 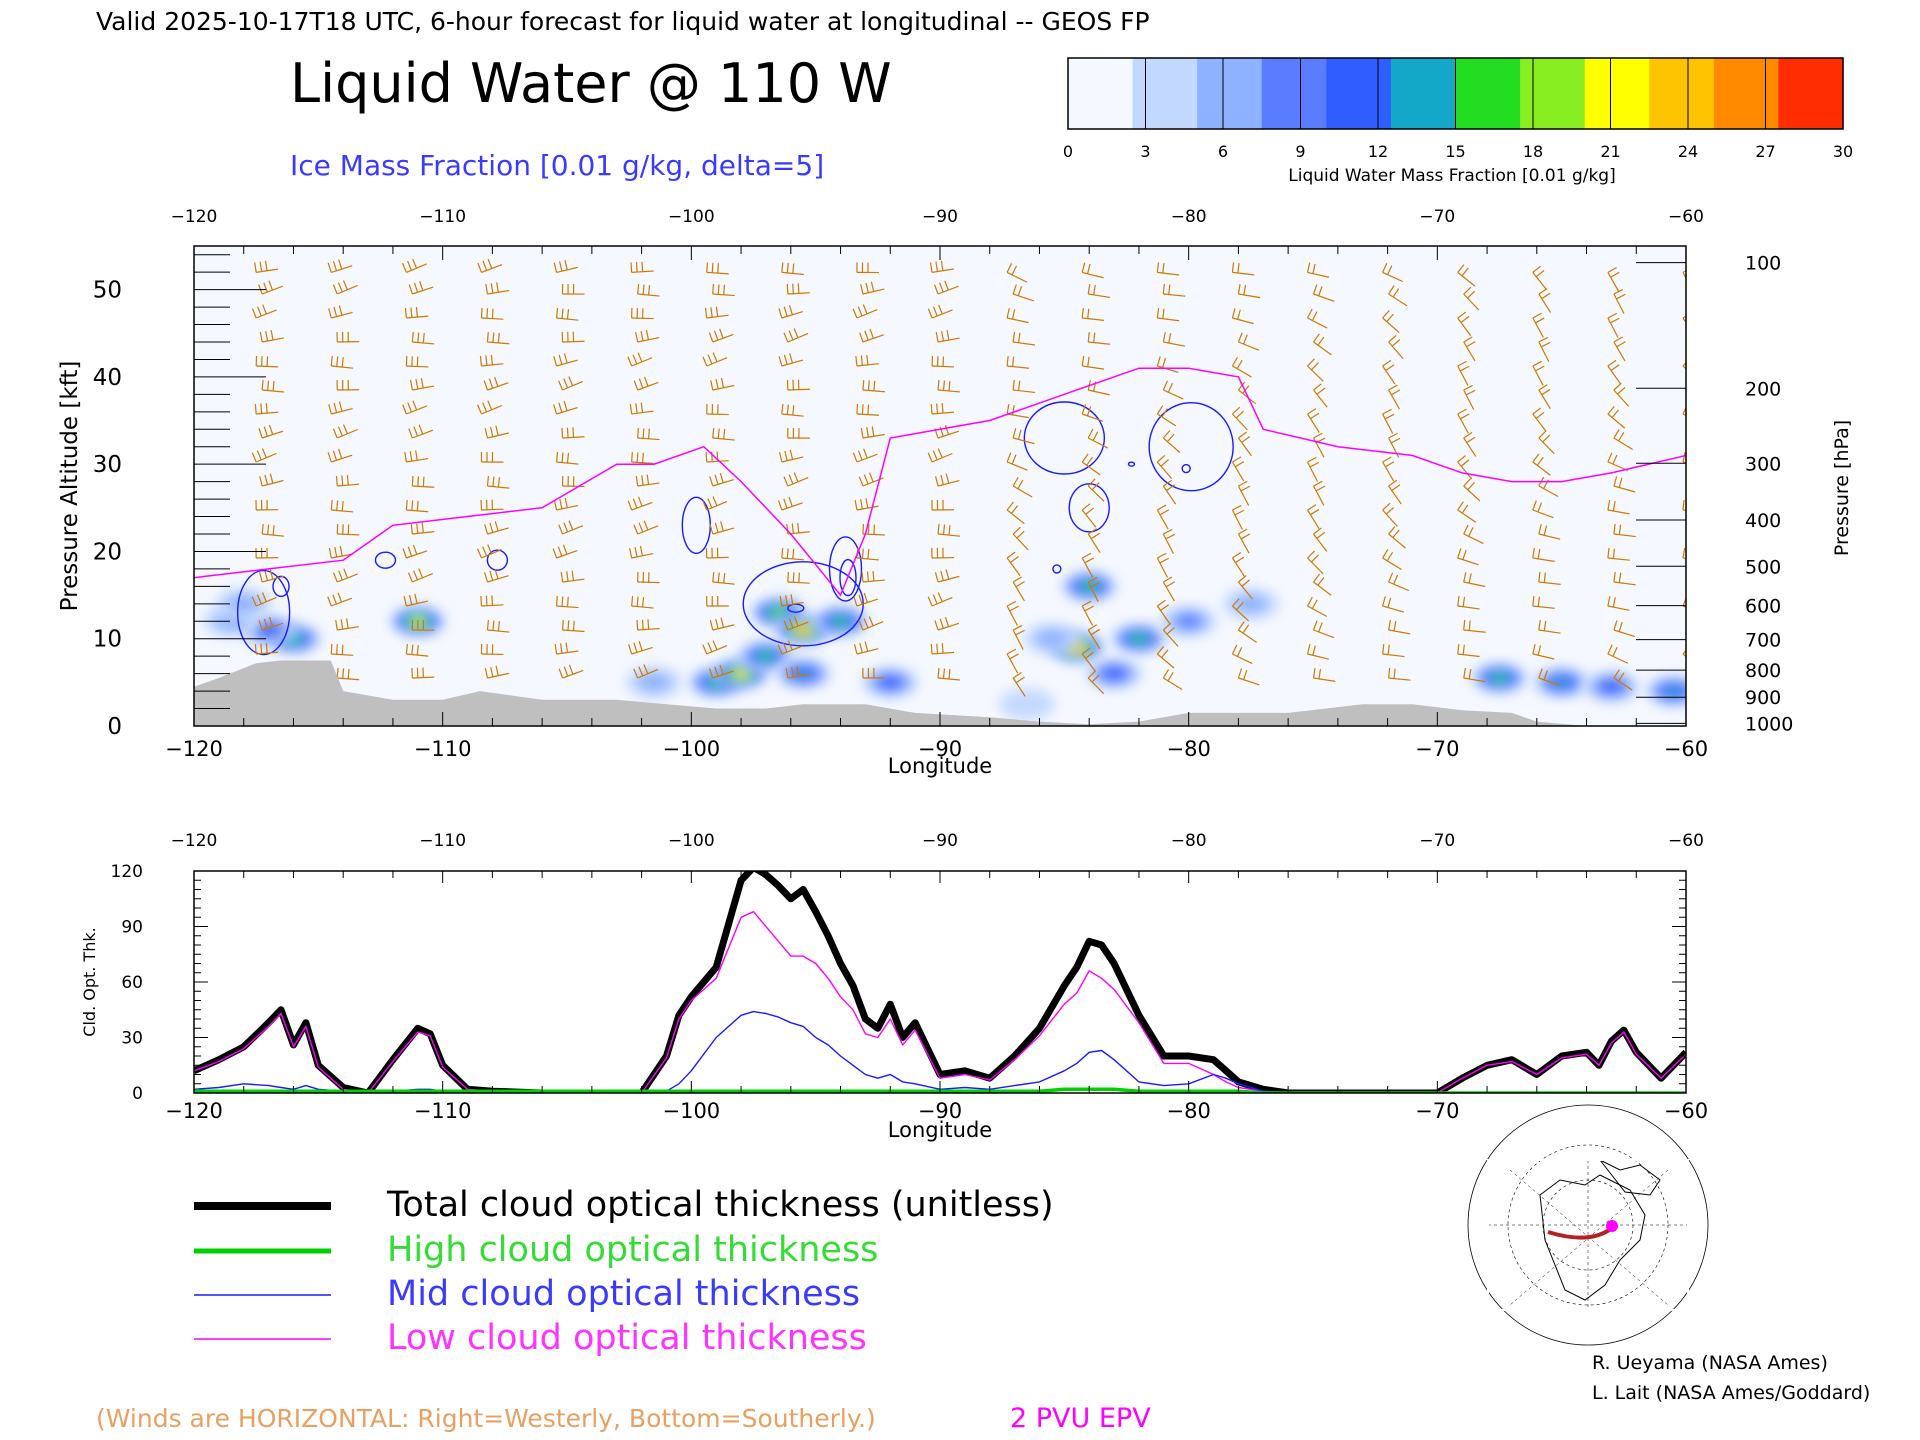 I want to click on pressure-tick-label: 200, so click(x=1763, y=389).